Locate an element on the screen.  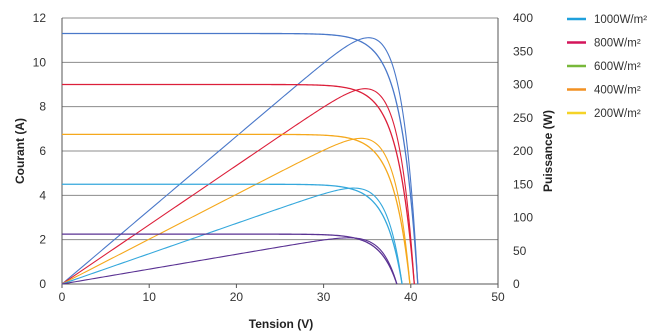
x-tick-label: 40 is located at coordinates (411, 297).